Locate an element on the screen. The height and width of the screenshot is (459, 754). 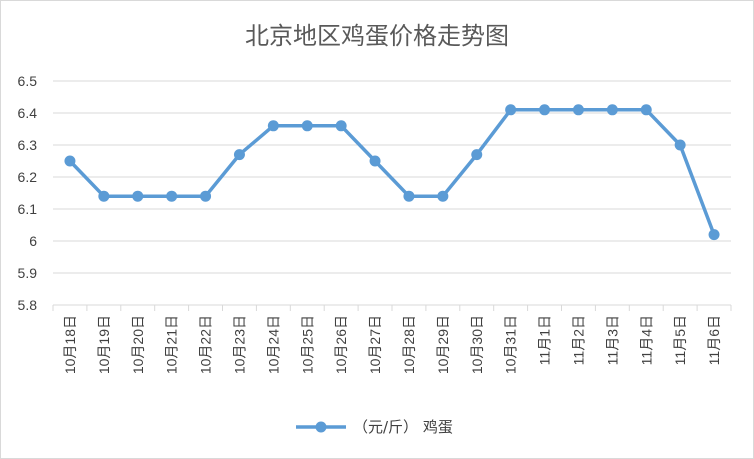
x-tick-label: 10月26日 is located at coordinates (341, 344).